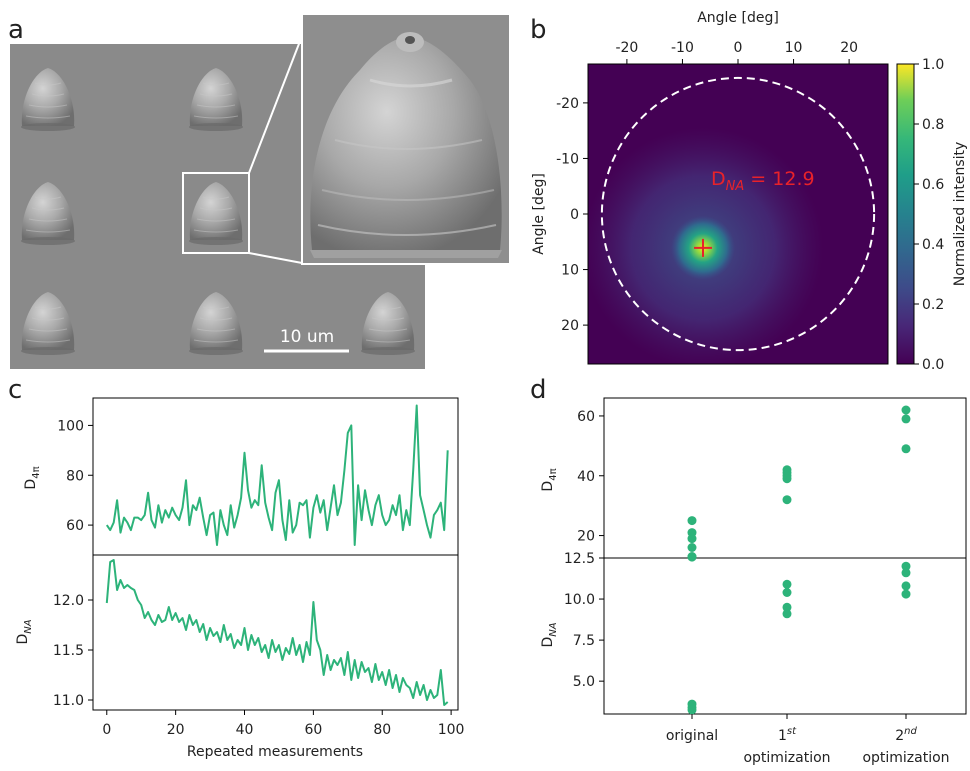 The image size is (970, 771). Describe the element at coordinates (36, 472) in the screenshot. I see `c-top-ylabel-sub: 4π` at that location.